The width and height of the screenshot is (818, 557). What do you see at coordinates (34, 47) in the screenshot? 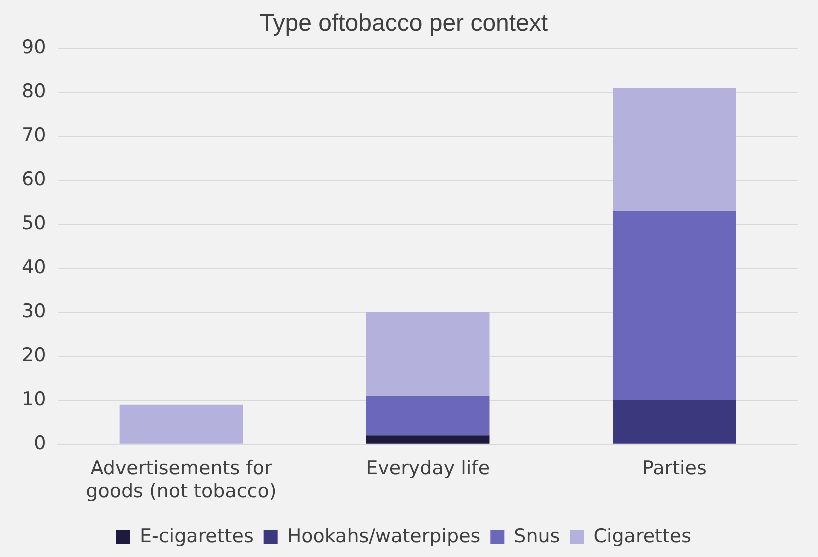
I see `y-tick-label: 90` at bounding box center [34, 47].